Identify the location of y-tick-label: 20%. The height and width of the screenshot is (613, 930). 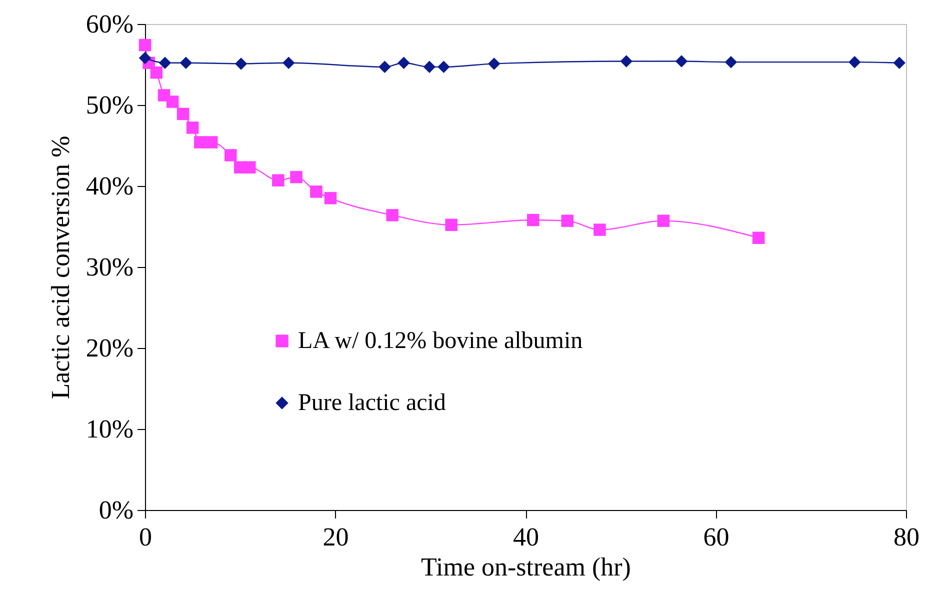
(110, 348).